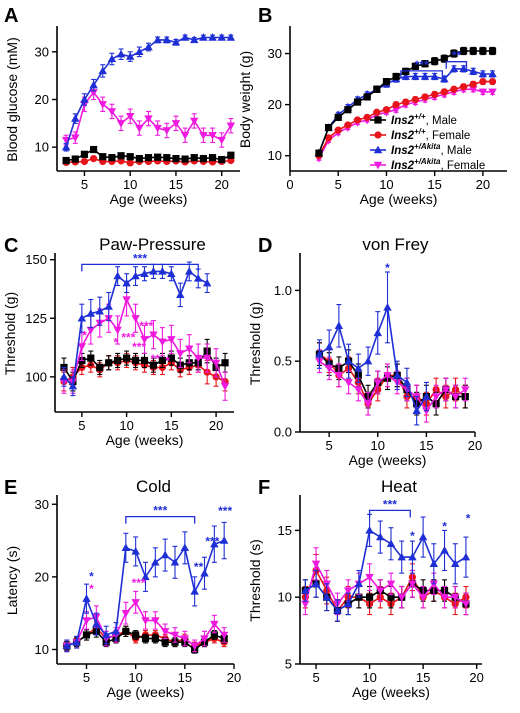 Image resolution: width=520 pixels, height=713 pixels. I want to click on y-axis-label: Blood glucose (mM), so click(12, 99).